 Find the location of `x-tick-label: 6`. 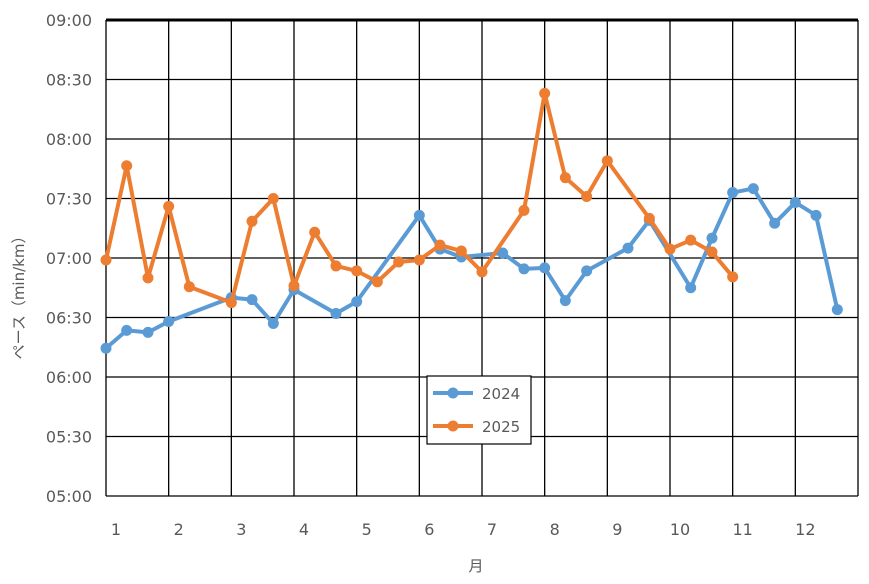

x-tick-label: 6 is located at coordinates (429, 529).